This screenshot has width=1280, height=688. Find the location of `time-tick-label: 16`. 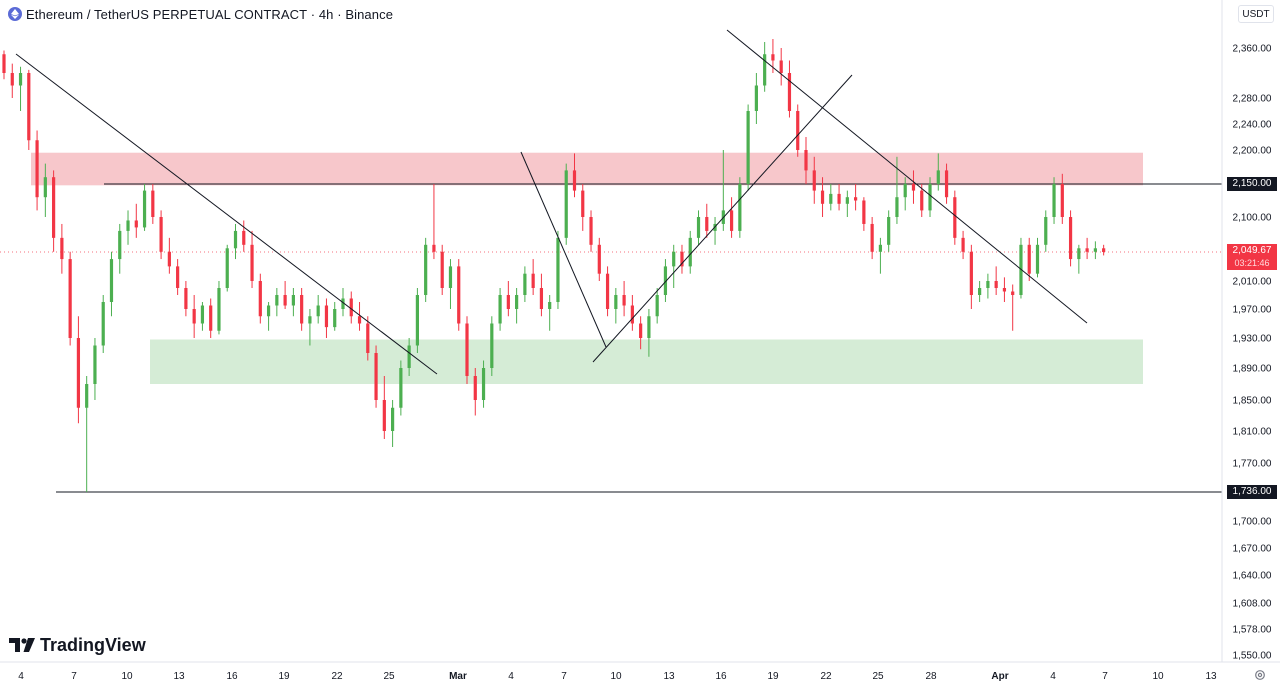

time-tick-label: 16 is located at coordinates (232, 676).